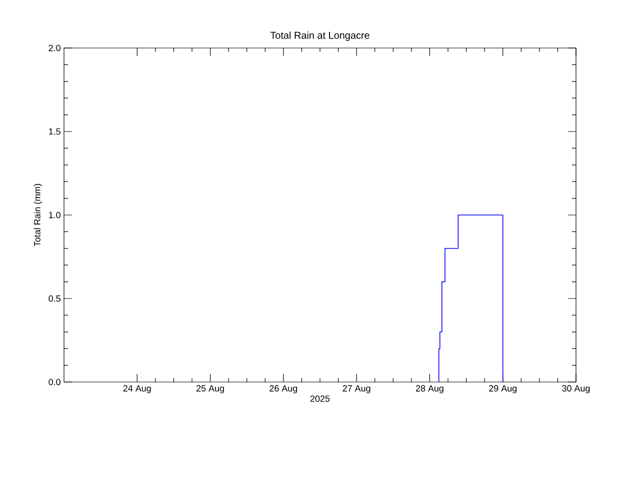 This screenshot has width=640, height=480. I want to click on x-tick-label: 28 Aug, so click(430, 389).